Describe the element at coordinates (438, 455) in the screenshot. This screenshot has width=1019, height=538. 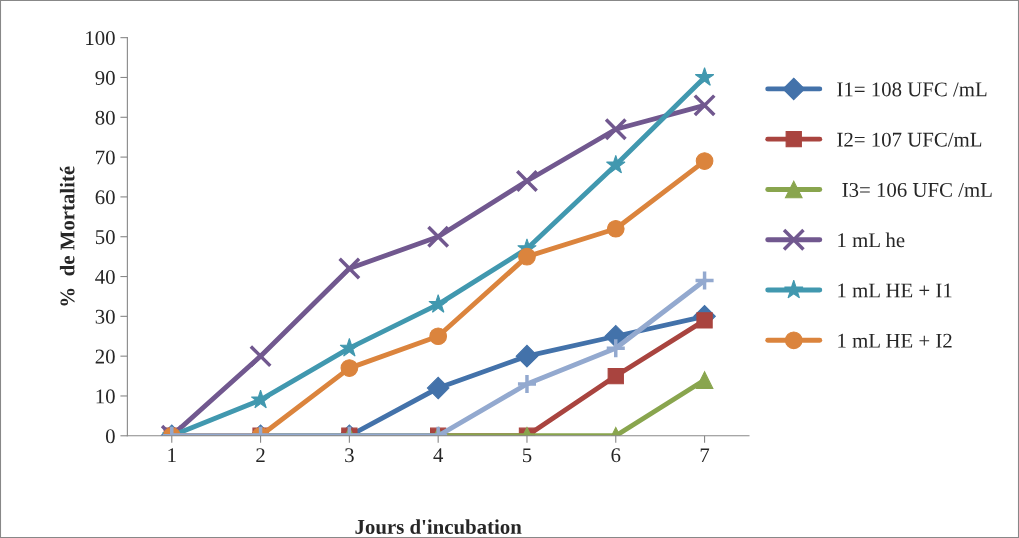
I see `x-tick-label: 4` at that location.